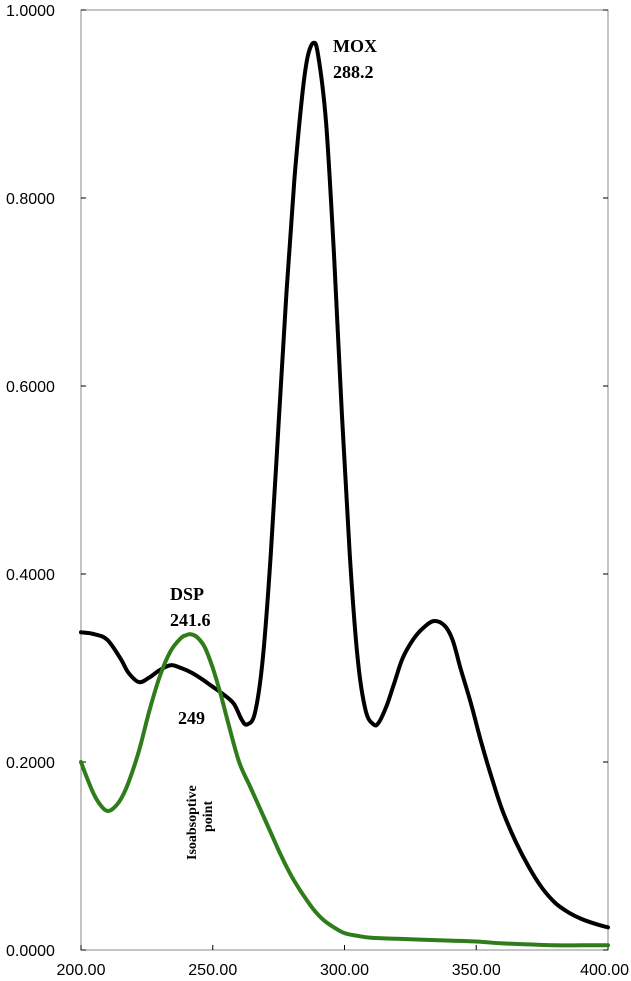 The width and height of the screenshot is (631, 981). Describe the element at coordinates (355, 46) in the screenshot. I see `mox-peak-name: MOX` at that location.